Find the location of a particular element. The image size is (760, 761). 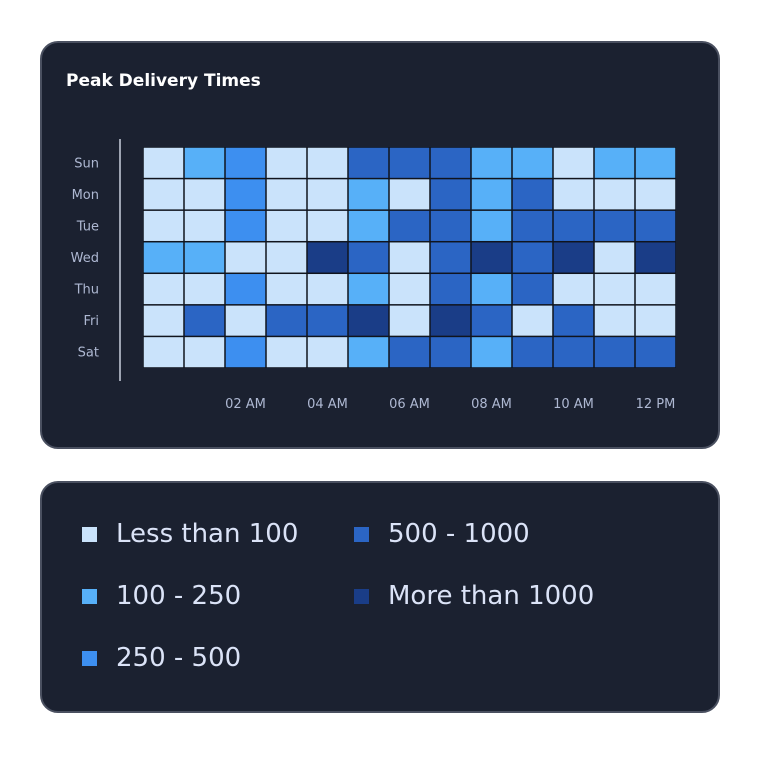

x-tick-label-06-am: 06 AM is located at coordinates (409, 404).